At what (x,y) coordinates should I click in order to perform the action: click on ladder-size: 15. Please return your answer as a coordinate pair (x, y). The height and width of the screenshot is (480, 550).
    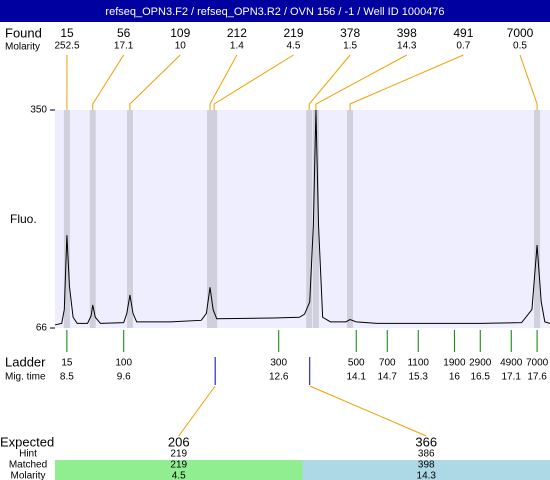
    Looking at the image, I should click on (67, 363).